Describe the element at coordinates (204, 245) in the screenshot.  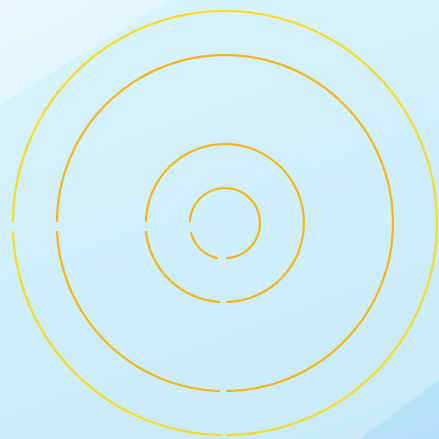
I see `ring-core-arc-small` at that location.